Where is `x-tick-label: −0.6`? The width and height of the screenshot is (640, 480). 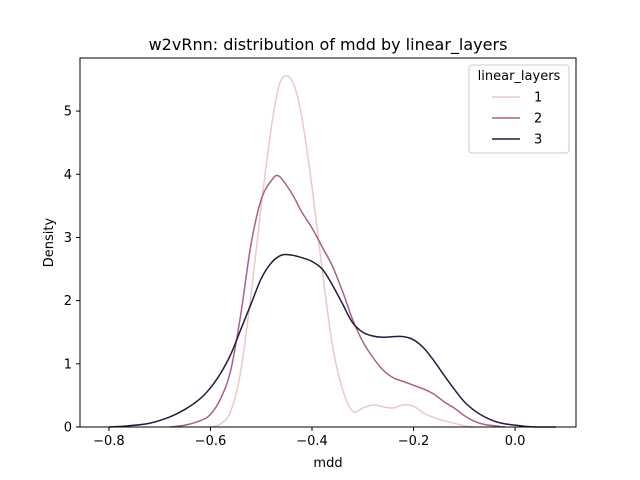
x-tick-label: −0.6 is located at coordinates (211, 441).